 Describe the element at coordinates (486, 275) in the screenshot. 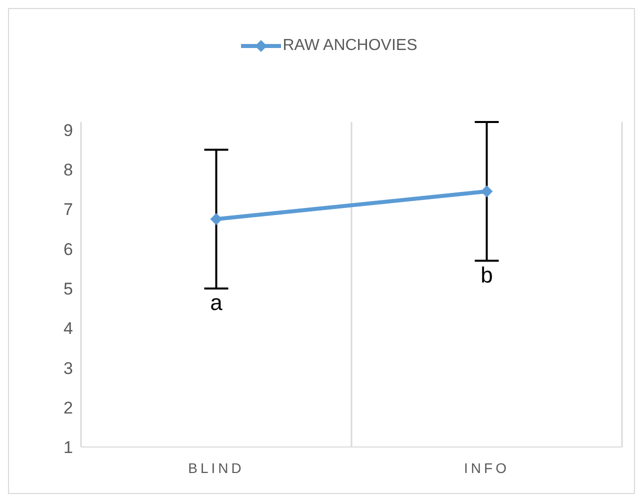

I see `annotation: b` at that location.